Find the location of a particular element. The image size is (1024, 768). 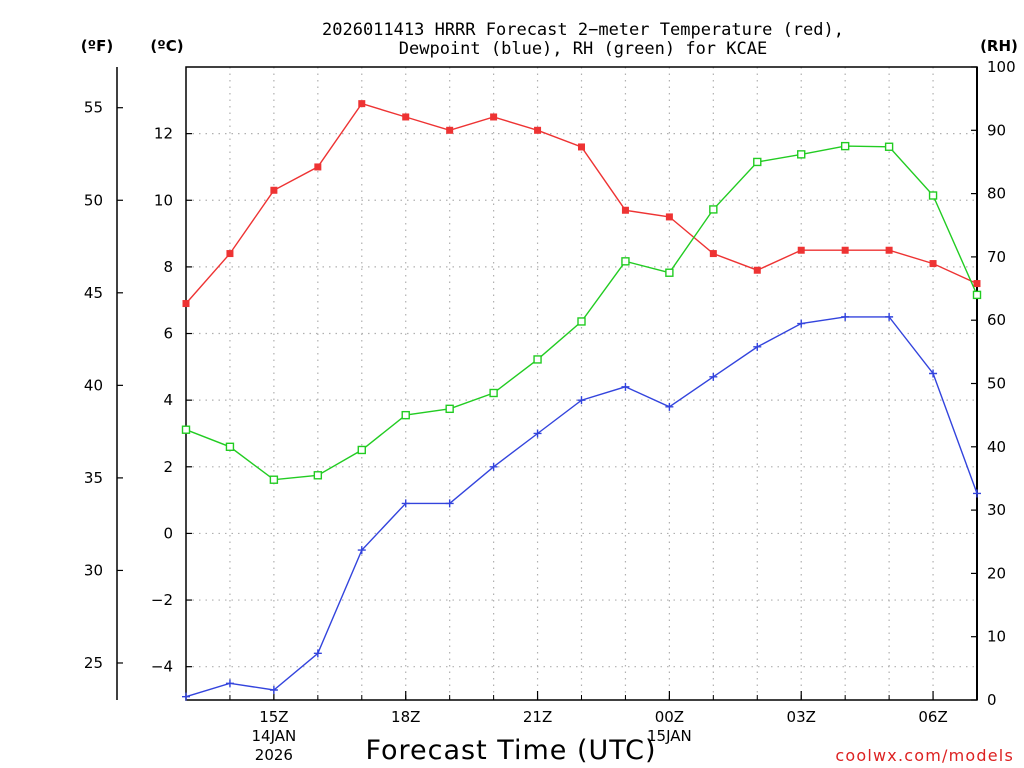

x-tick-label: 03Z is located at coordinates (801, 717).